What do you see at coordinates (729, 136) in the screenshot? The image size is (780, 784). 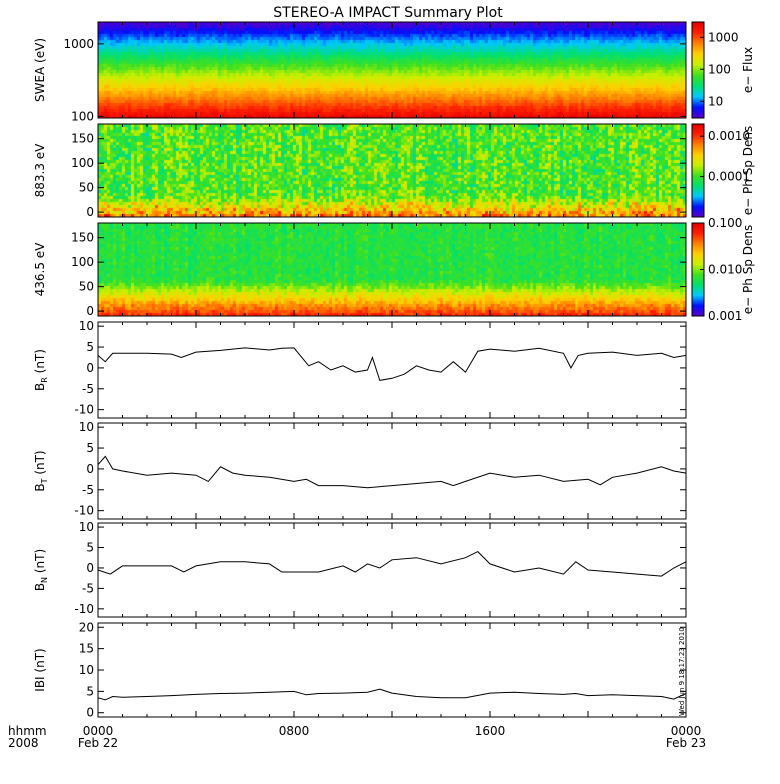 I see `colorbar-tick-label: 0.0010` at bounding box center [729, 136].